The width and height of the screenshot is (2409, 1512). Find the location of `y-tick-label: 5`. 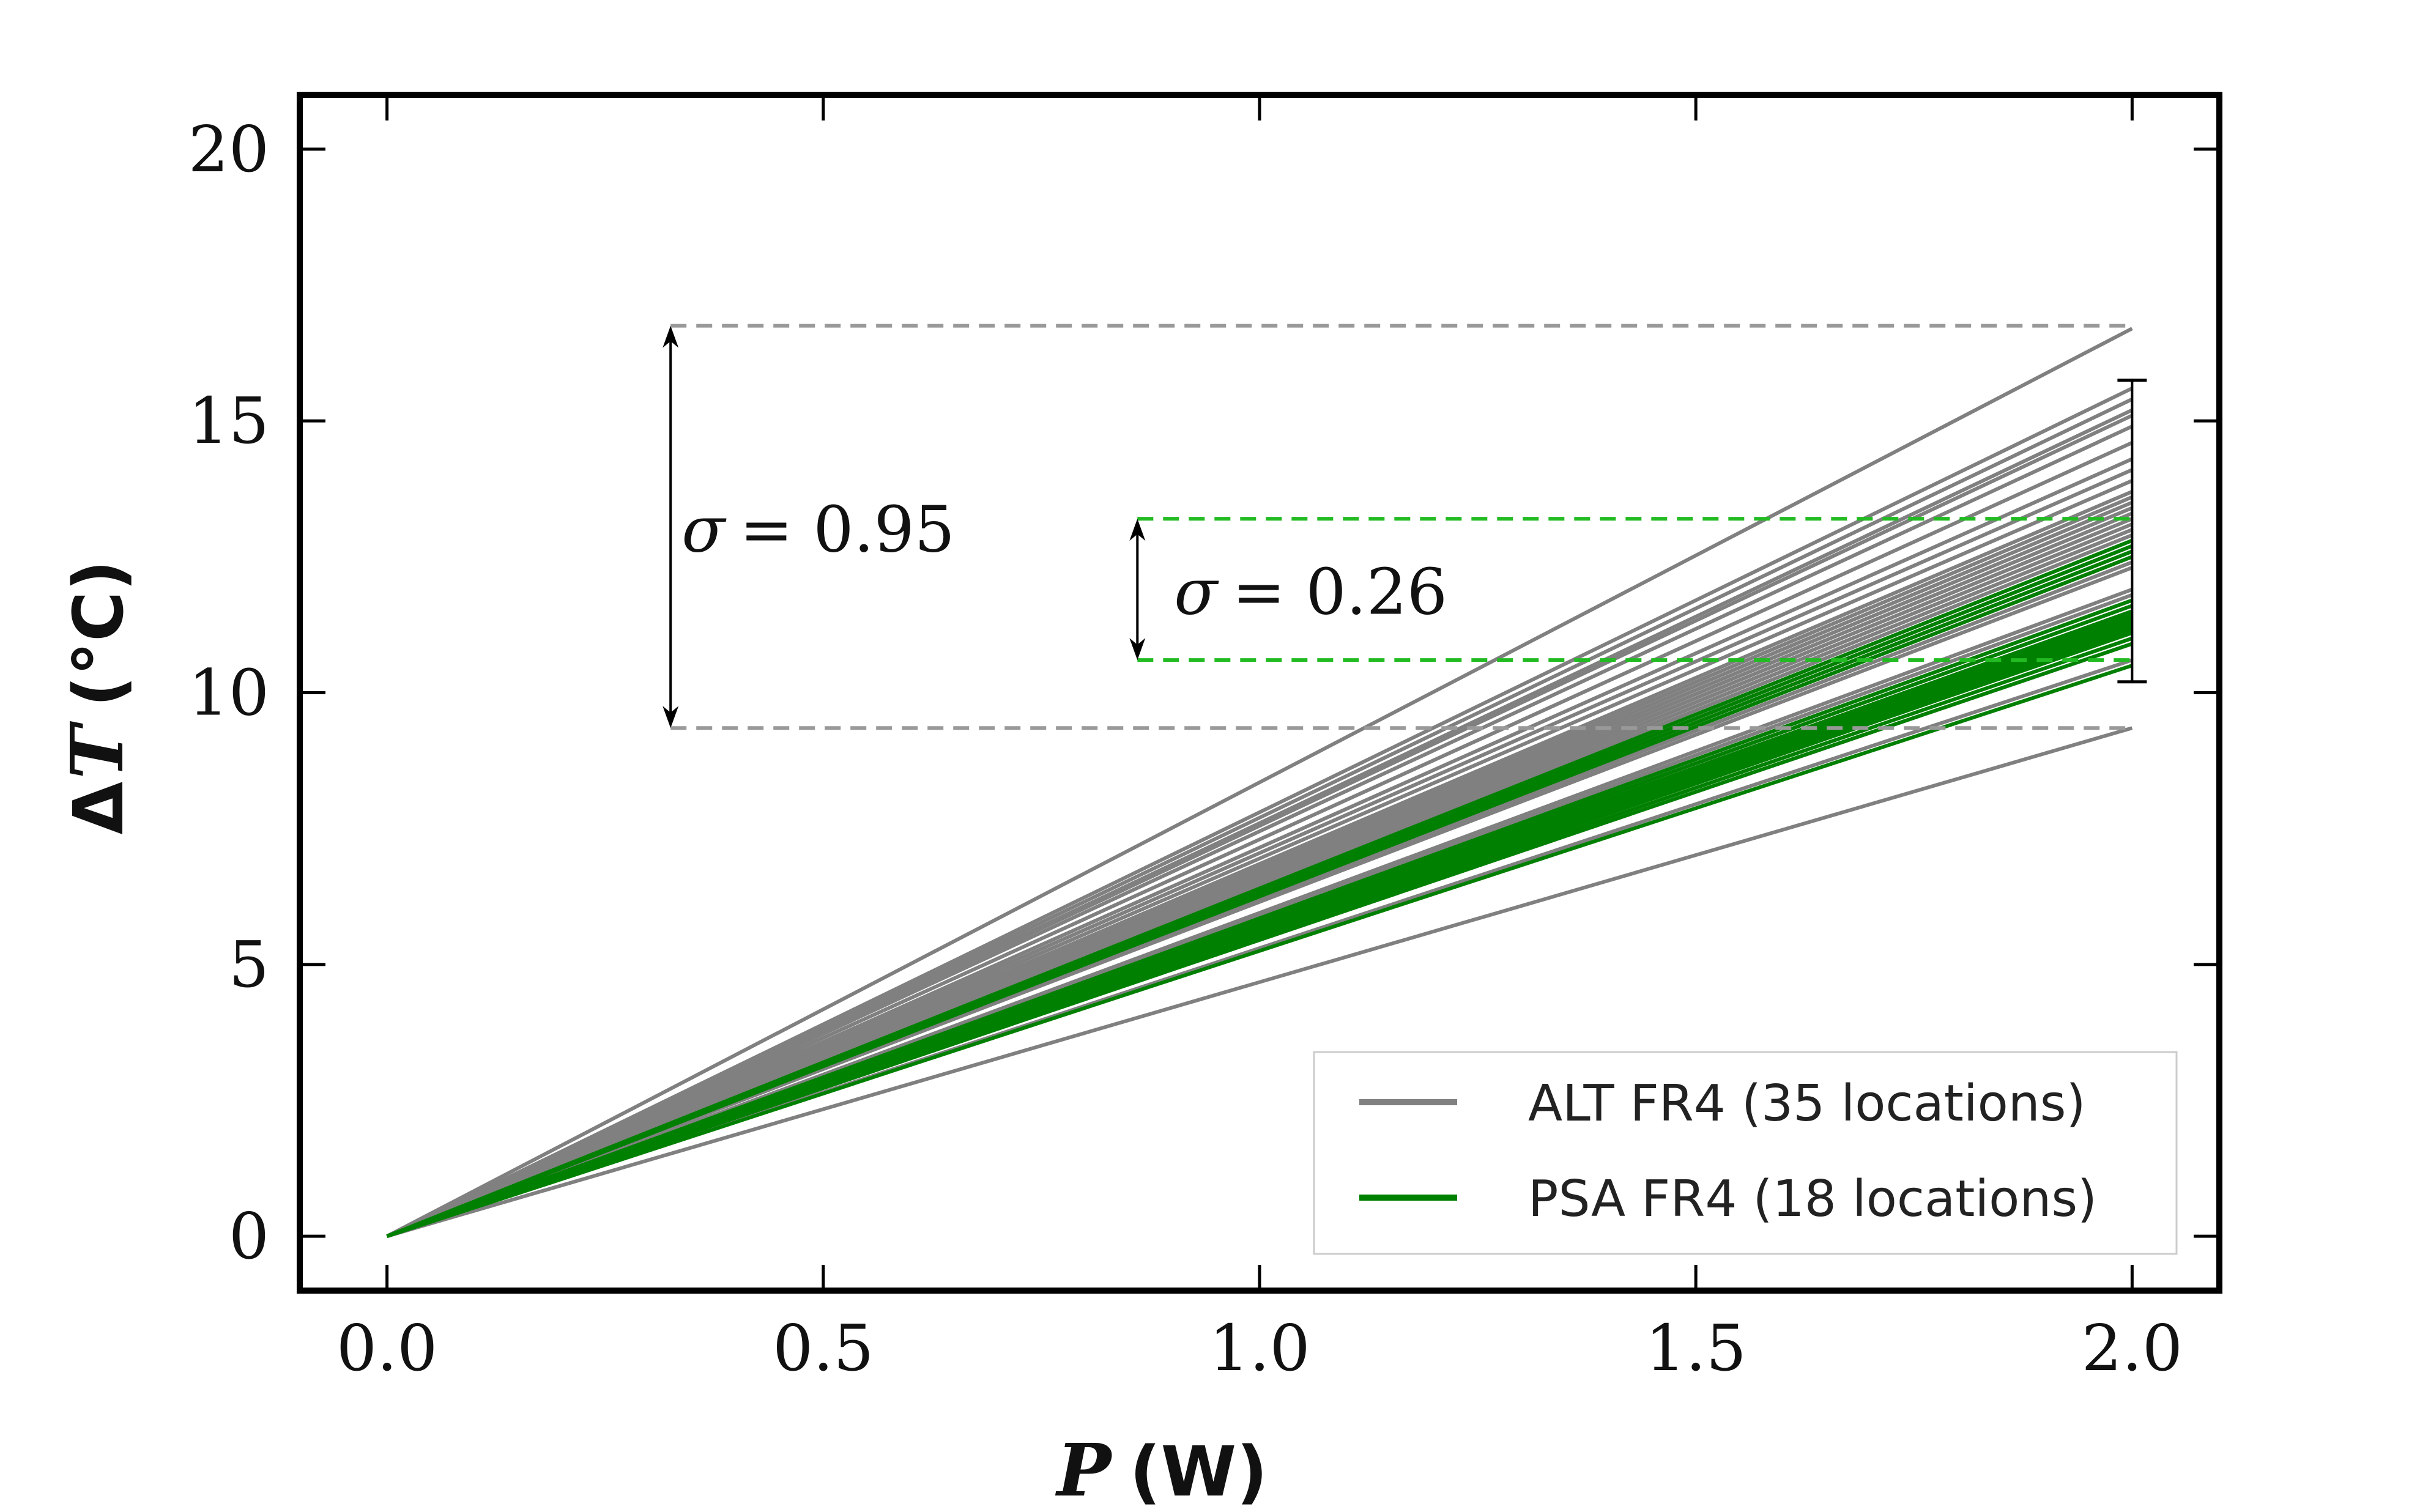

y-tick-label: 5 is located at coordinates (249, 964).